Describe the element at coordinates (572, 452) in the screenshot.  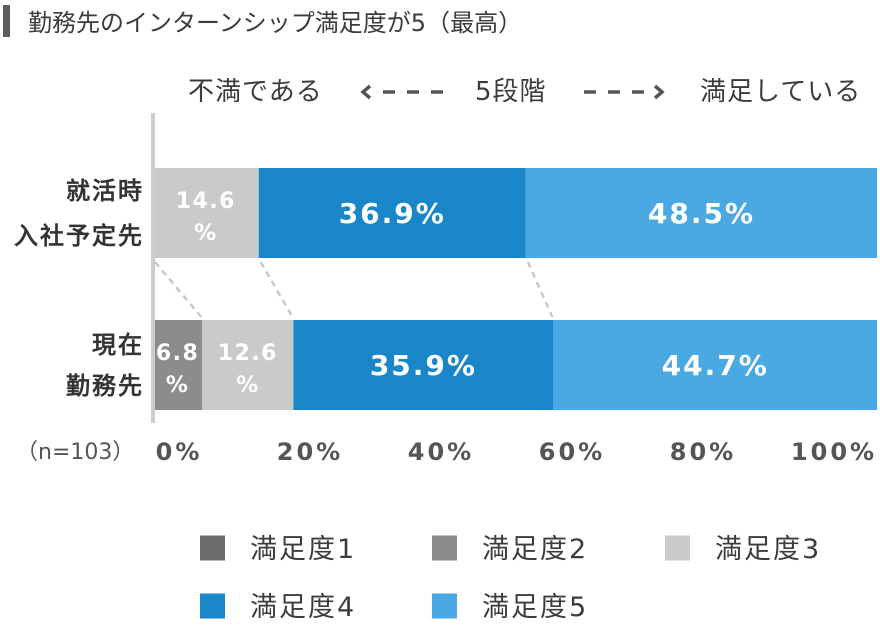
I see `x-tick-label-60: 60%` at that location.